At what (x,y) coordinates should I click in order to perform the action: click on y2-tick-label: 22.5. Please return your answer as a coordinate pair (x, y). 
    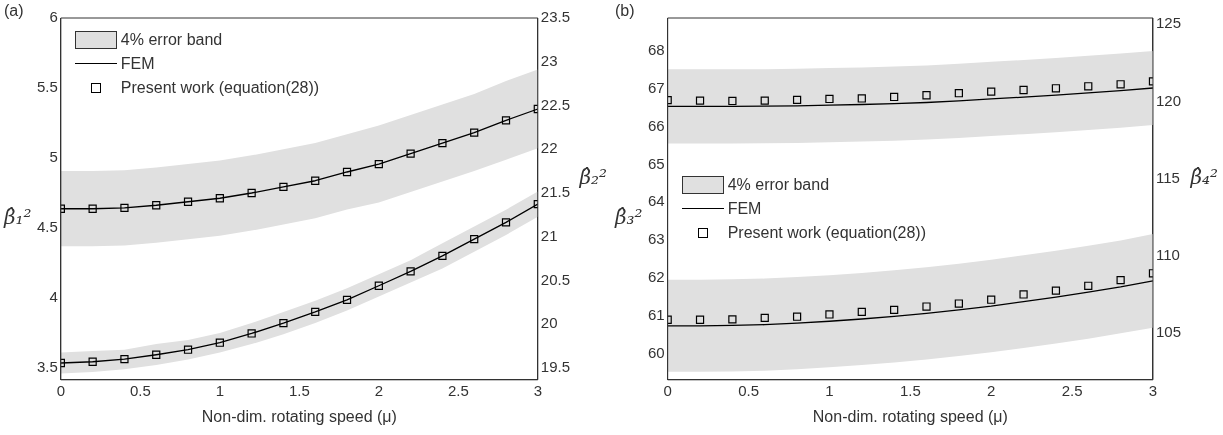
    Looking at the image, I should click on (555, 104).